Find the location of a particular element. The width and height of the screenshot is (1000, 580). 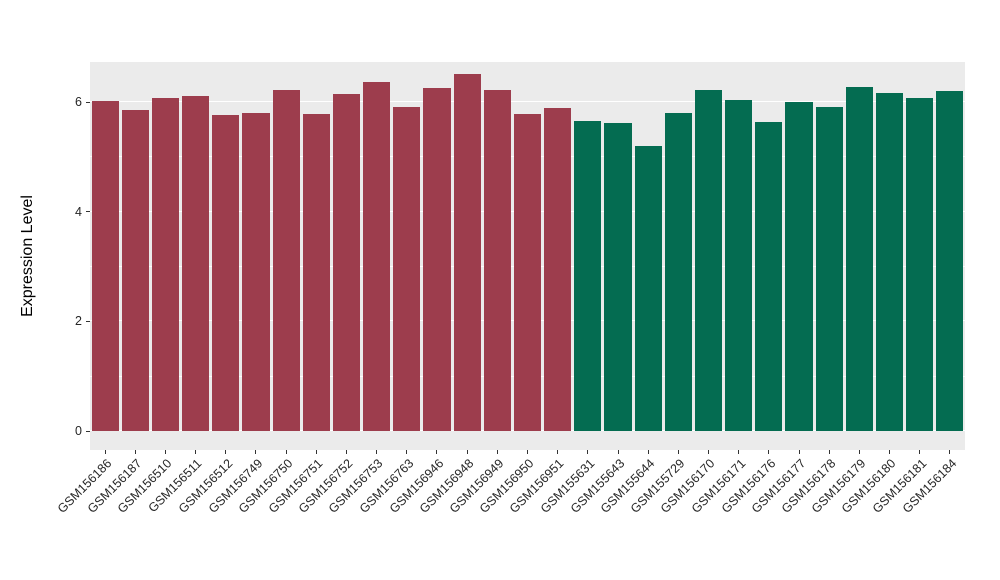

x-tick-label: GSM156946 is located at coordinates (416, 486).